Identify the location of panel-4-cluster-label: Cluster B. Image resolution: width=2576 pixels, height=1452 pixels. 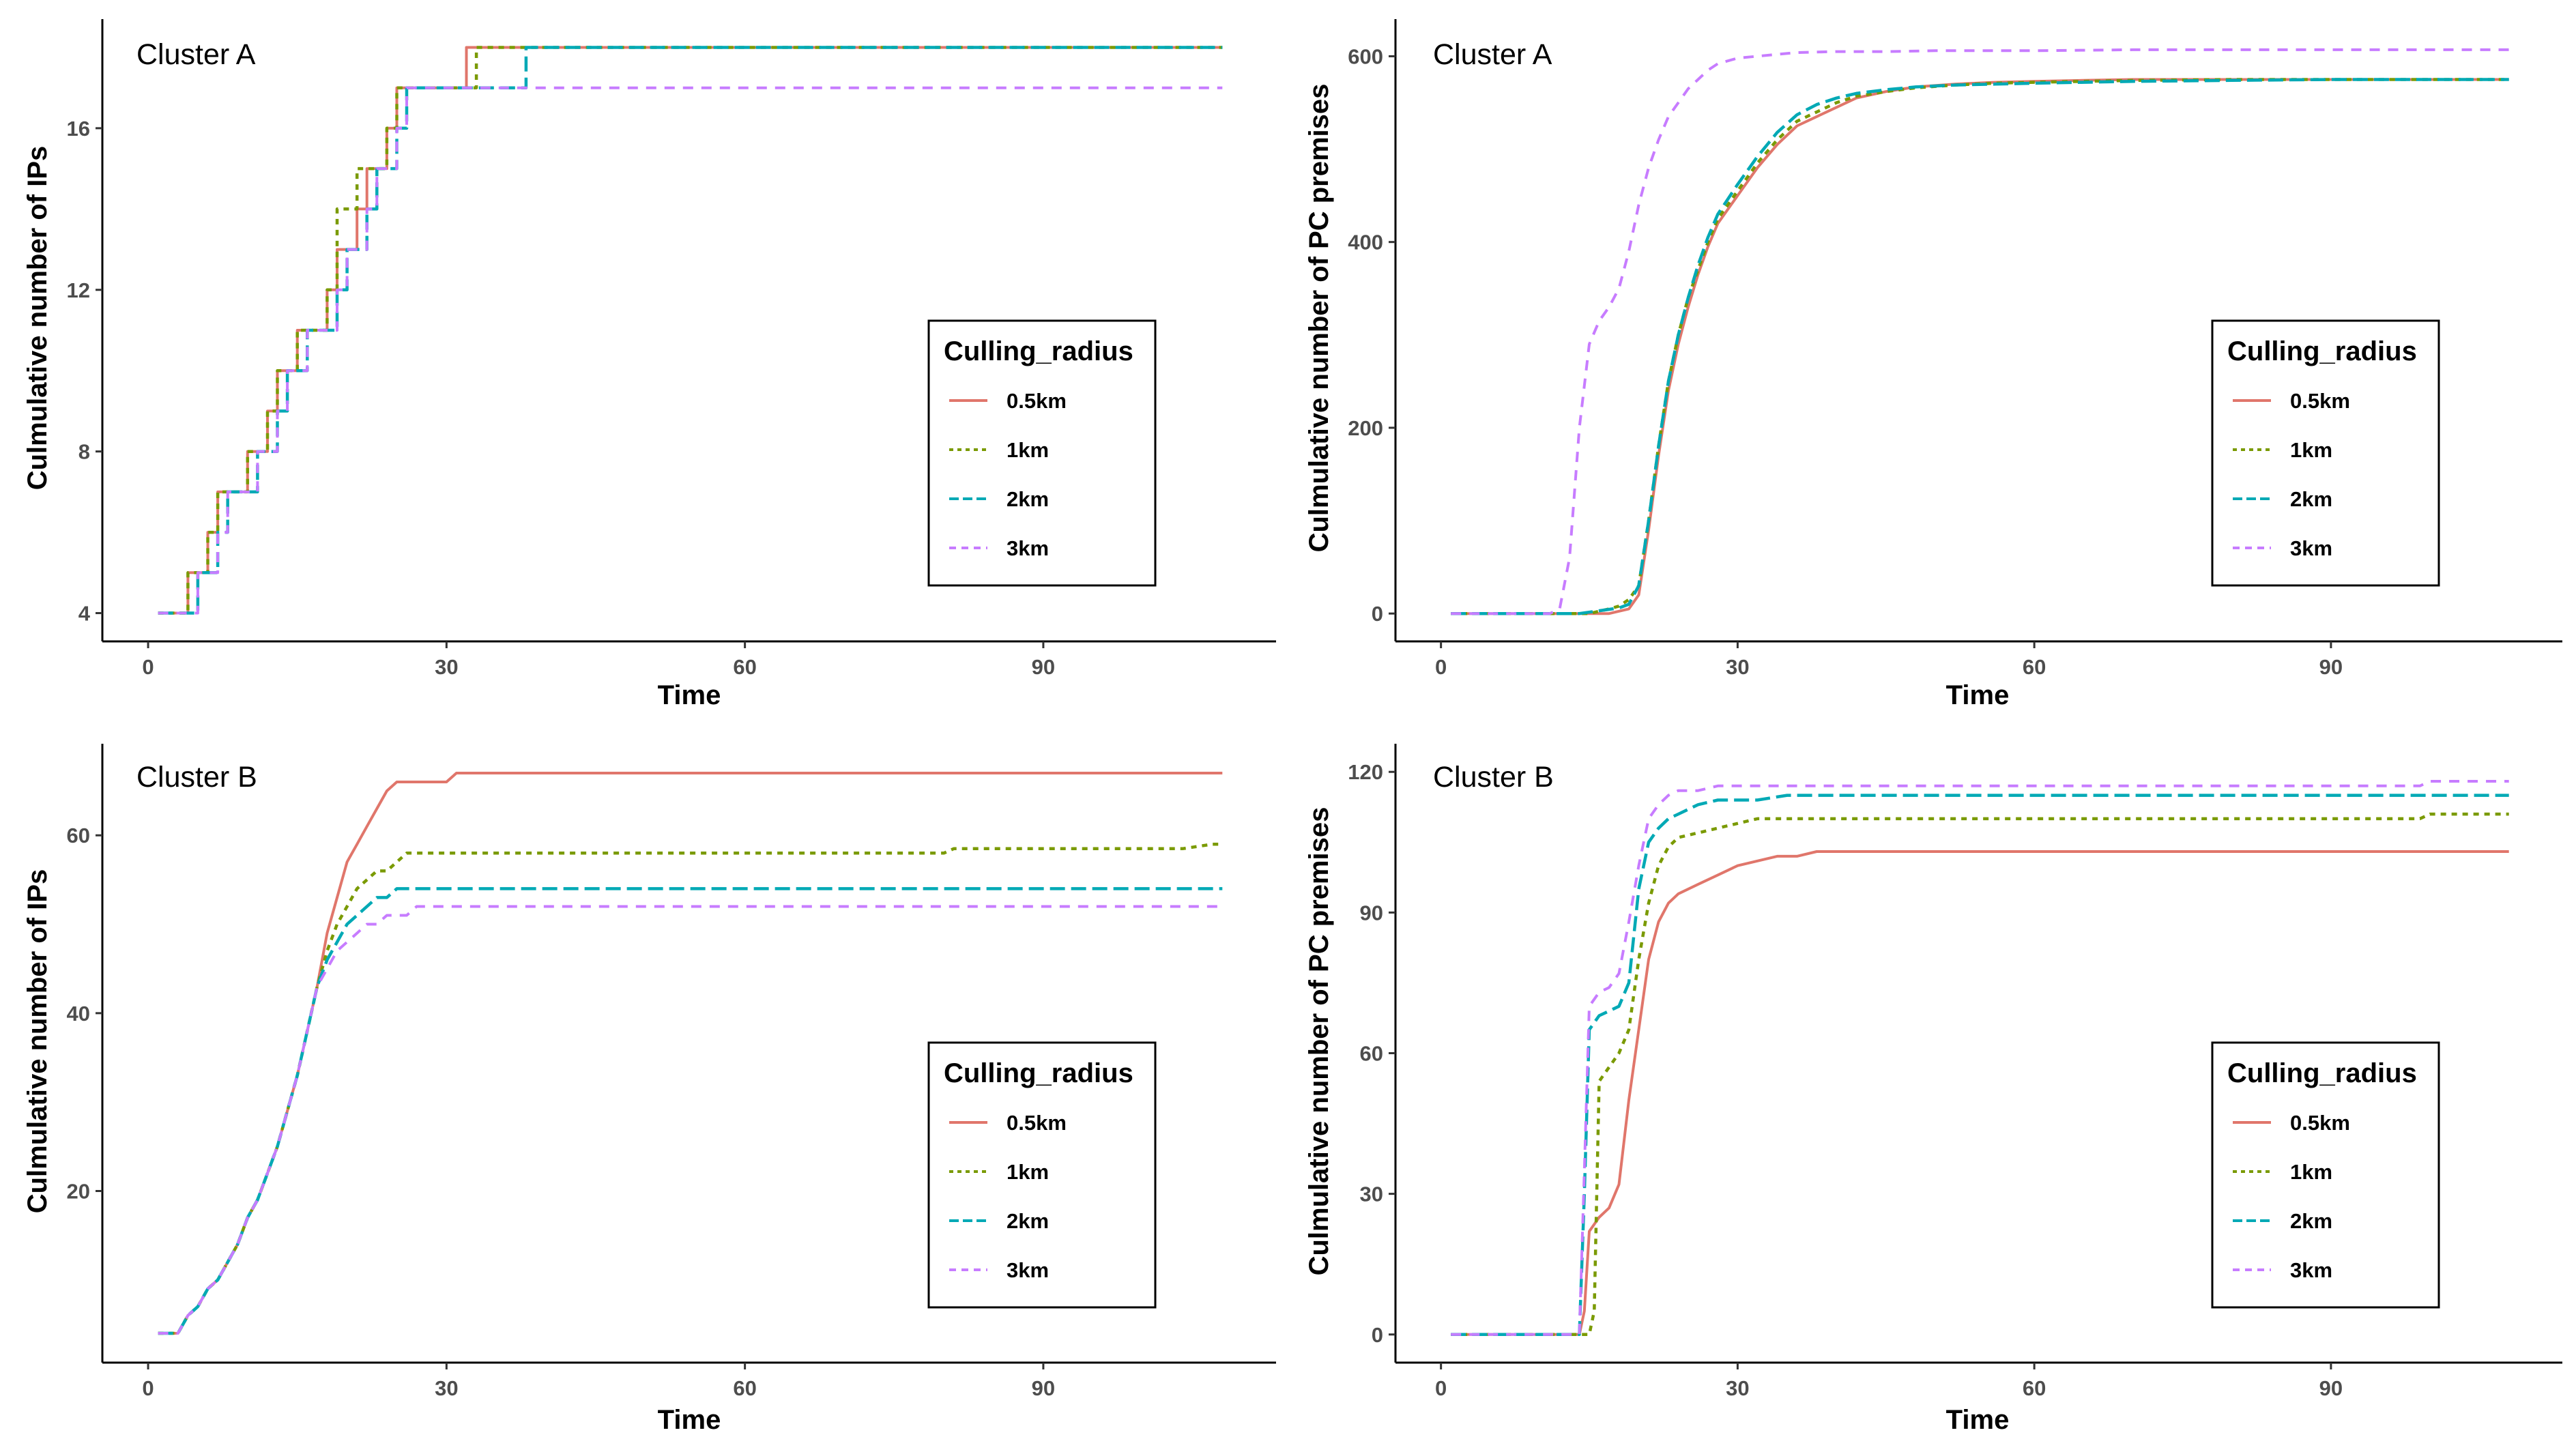
(1493, 777).